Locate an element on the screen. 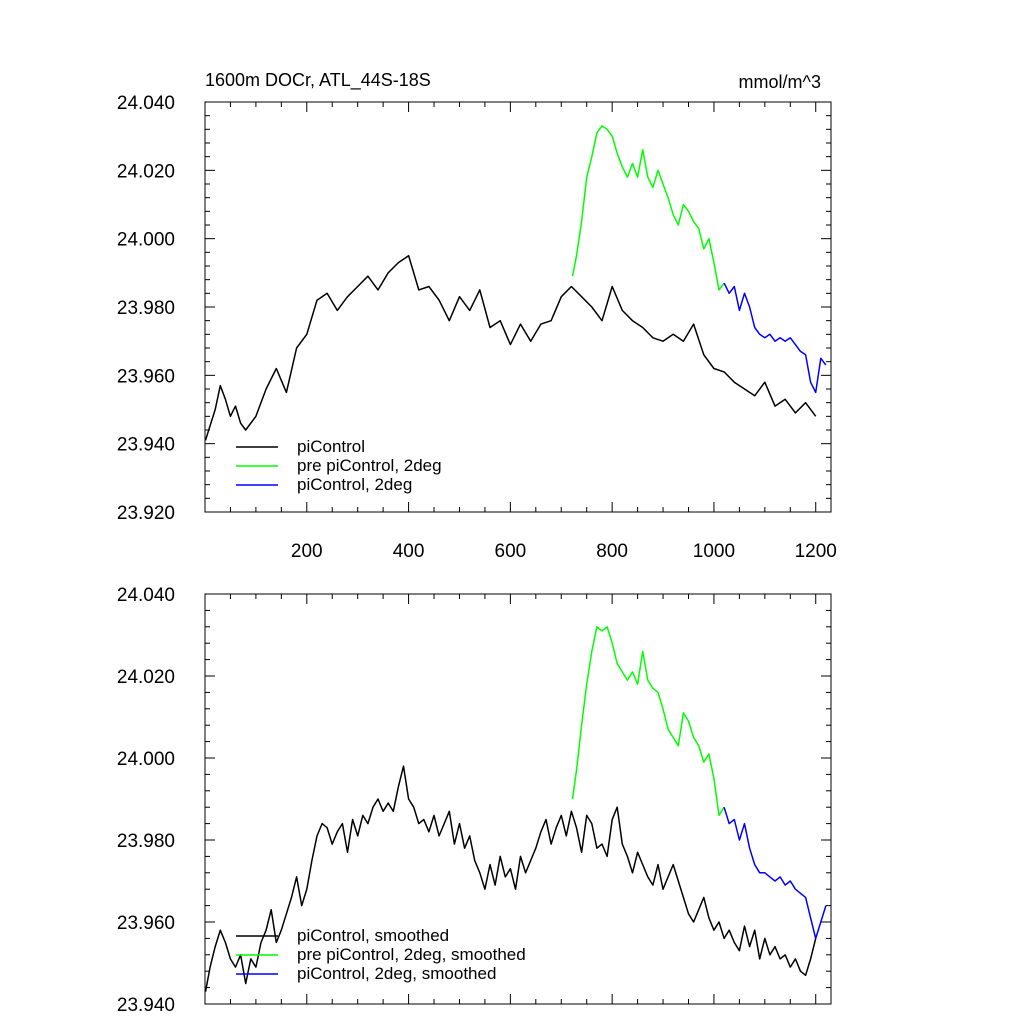 Image resolution: width=1024 pixels, height=1029 pixels. legend-label-3: piControl, 2deg is located at coordinates (354, 484).